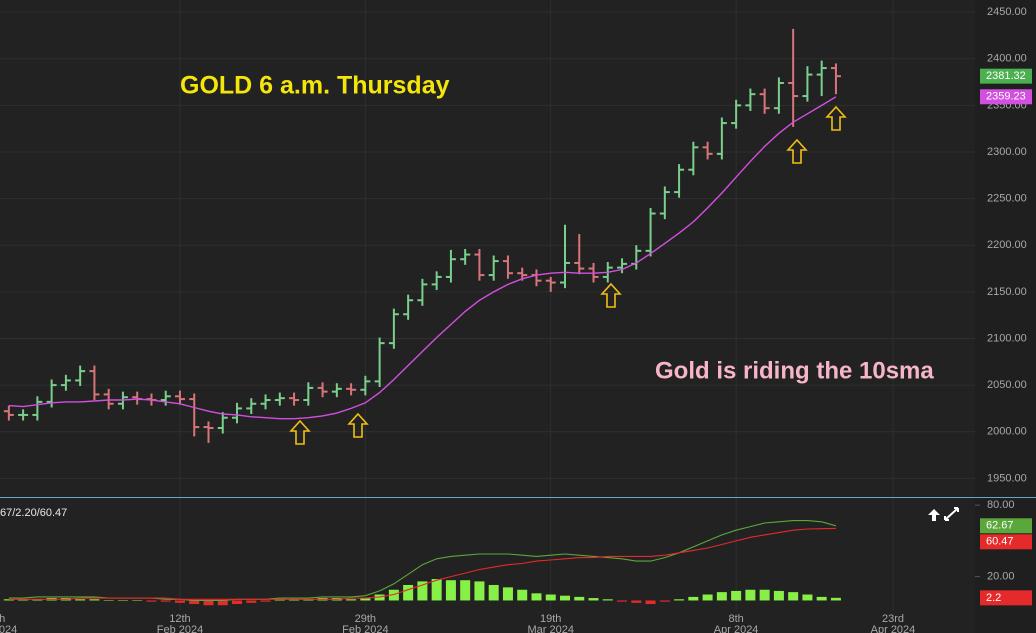  What do you see at coordinates (422, 563) in the screenshot?
I see `indicator-line` at bounding box center [422, 563].